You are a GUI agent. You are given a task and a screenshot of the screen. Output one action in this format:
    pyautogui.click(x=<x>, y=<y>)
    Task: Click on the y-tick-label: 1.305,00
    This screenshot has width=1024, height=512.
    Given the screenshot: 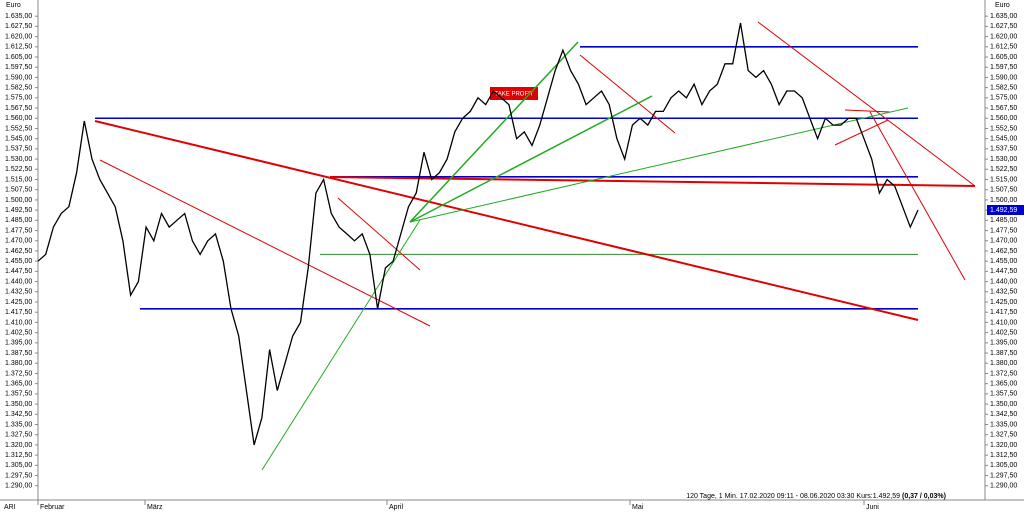 What is the action you would take?
    pyautogui.click(x=1003, y=465)
    